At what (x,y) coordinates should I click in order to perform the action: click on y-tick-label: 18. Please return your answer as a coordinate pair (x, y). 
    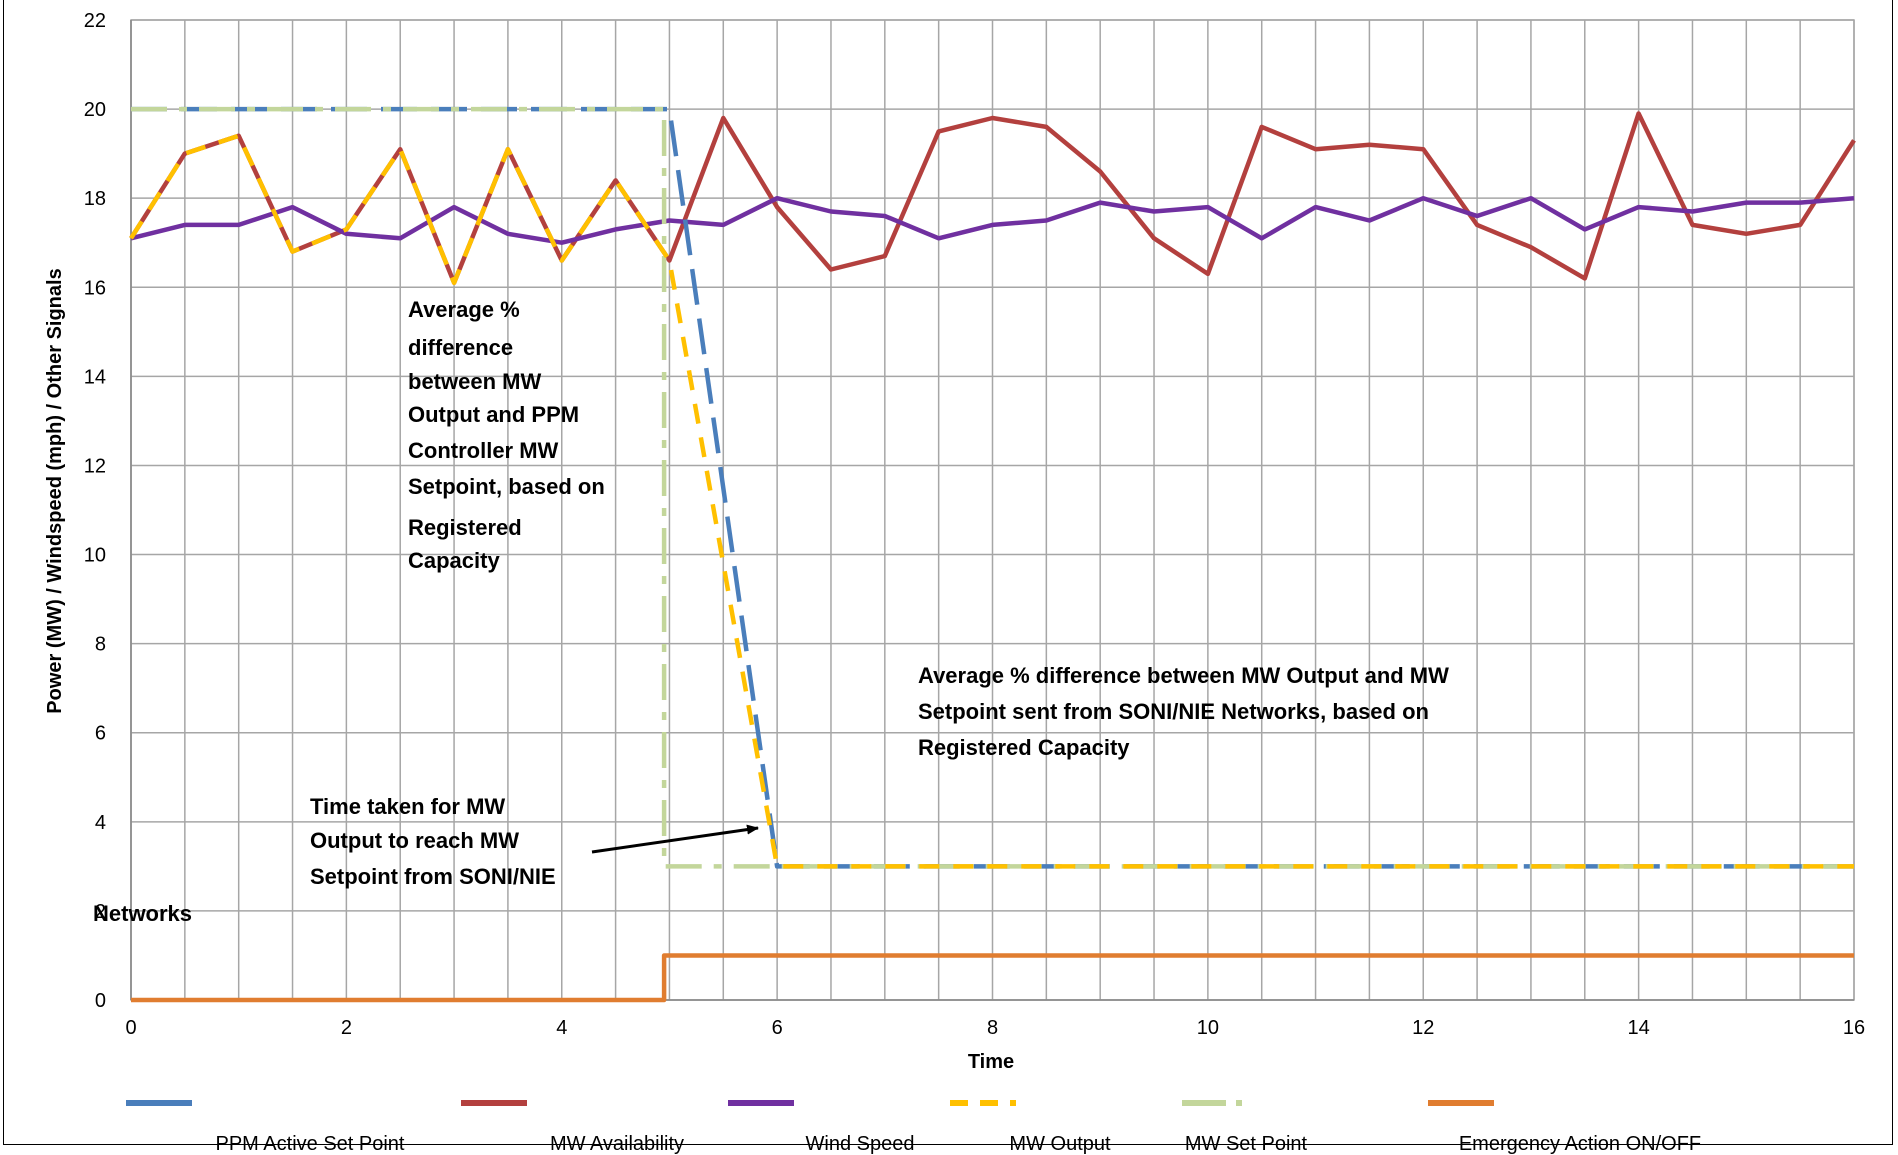
    Looking at the image, I should click on (95, 199).